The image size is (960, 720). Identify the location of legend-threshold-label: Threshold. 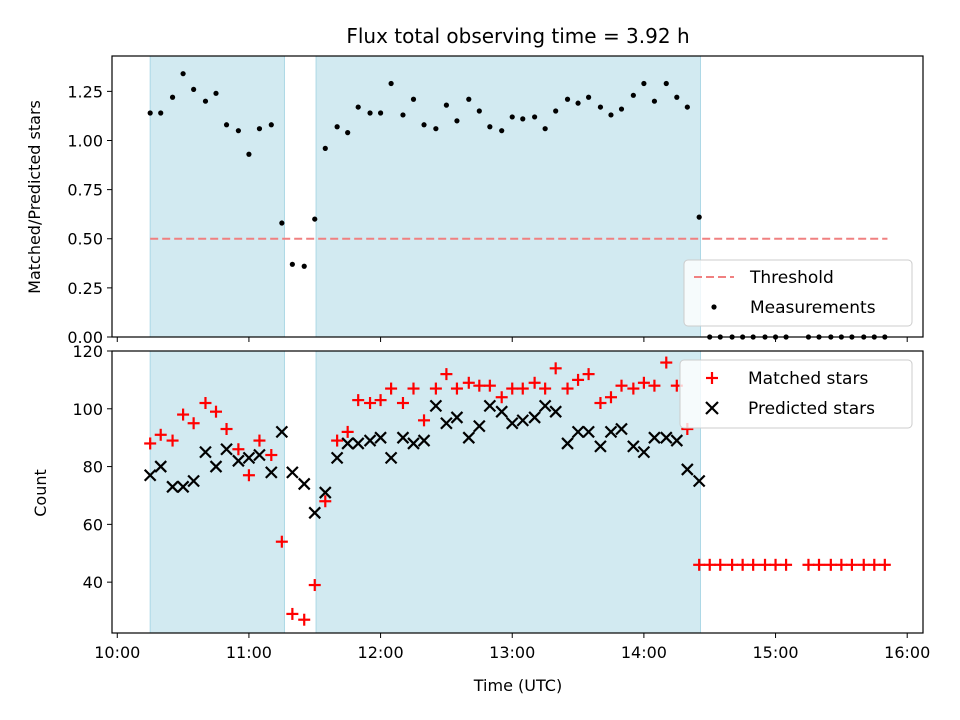
(791, 278).